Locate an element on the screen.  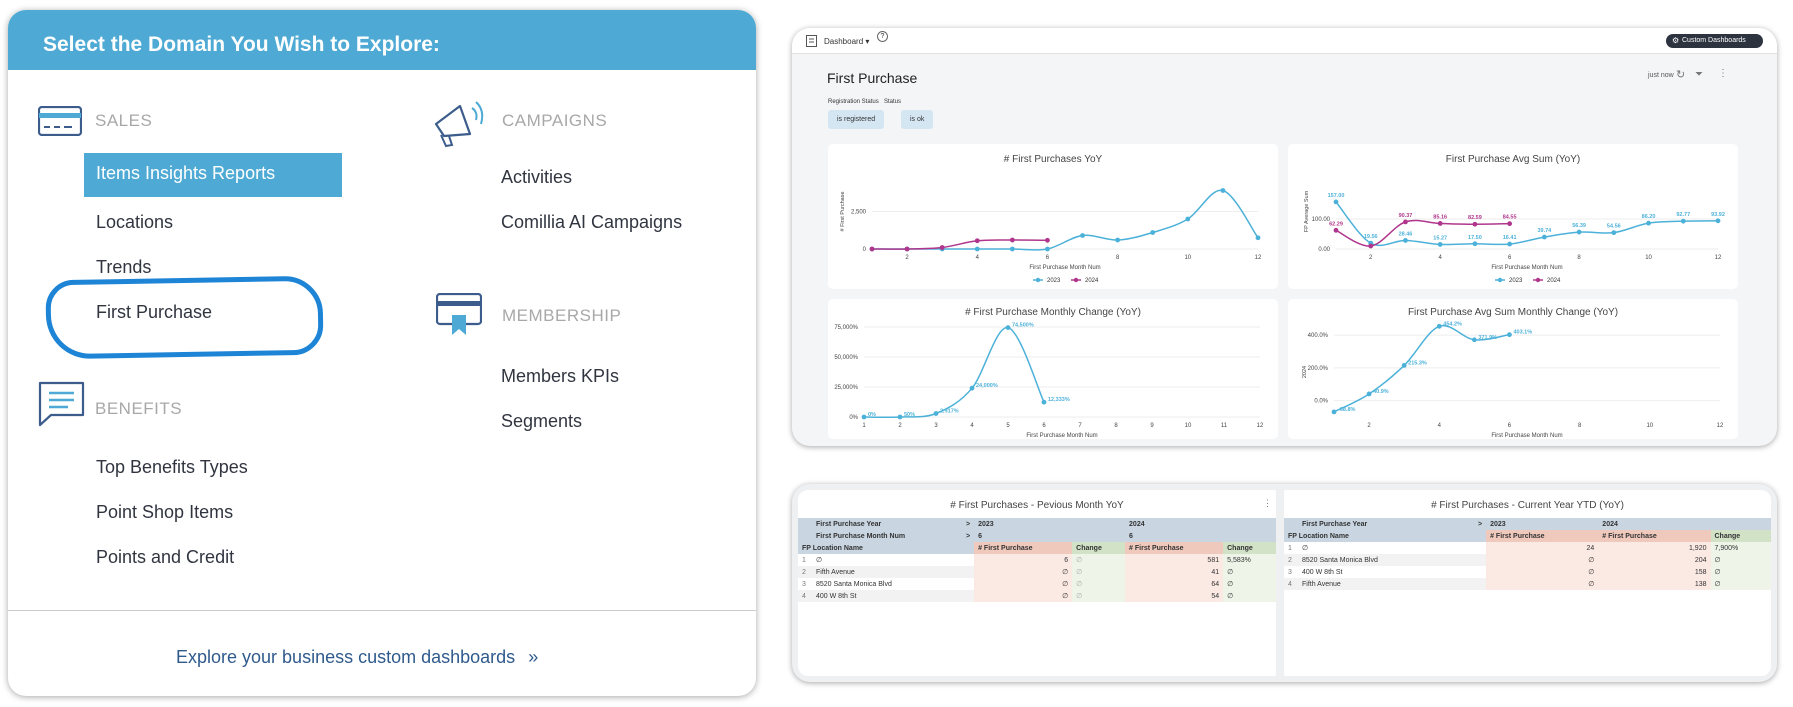
y-tick-label: 25,000% is located at coordinates (846, 388).